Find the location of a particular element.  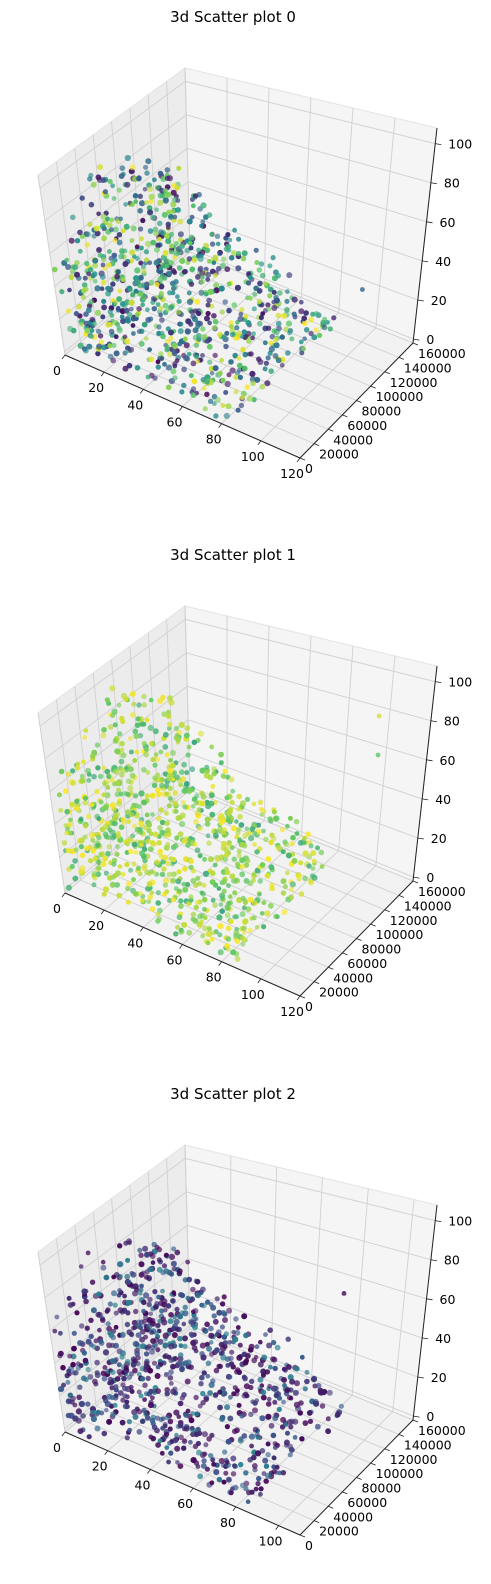

x-tick-label: 20 is located at coordinates (100, 1466).